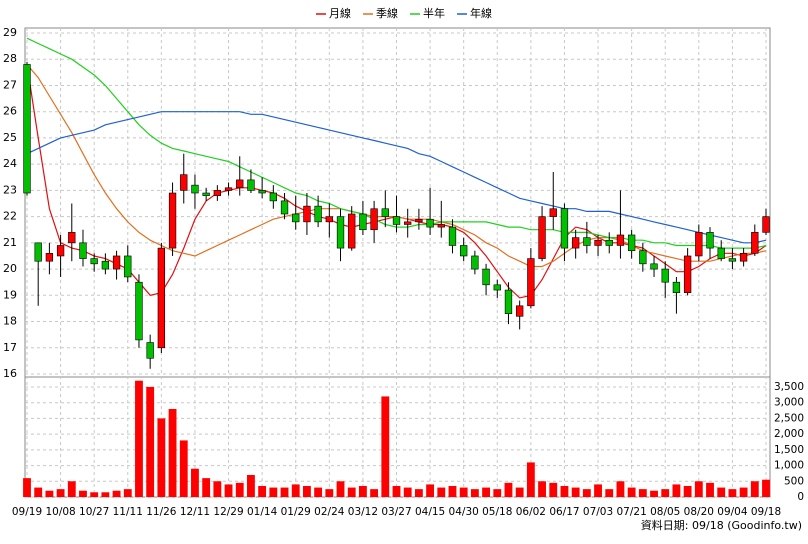 Image resolution: width=808 pixels, height=544 pixels. Describe the element at coordinates (721, 525) in the screenshot. I see `source-note: 資料日期: 09/18 (Goodinfo.tw)` at that location.